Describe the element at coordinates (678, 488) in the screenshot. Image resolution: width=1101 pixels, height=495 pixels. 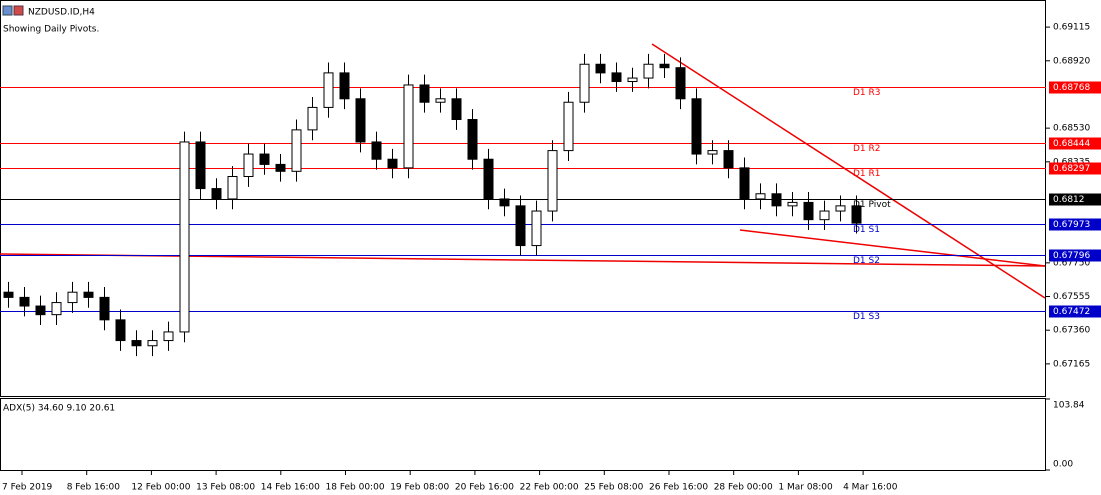
I see `x-tick-label: 26 Feb 16:00` at that location.